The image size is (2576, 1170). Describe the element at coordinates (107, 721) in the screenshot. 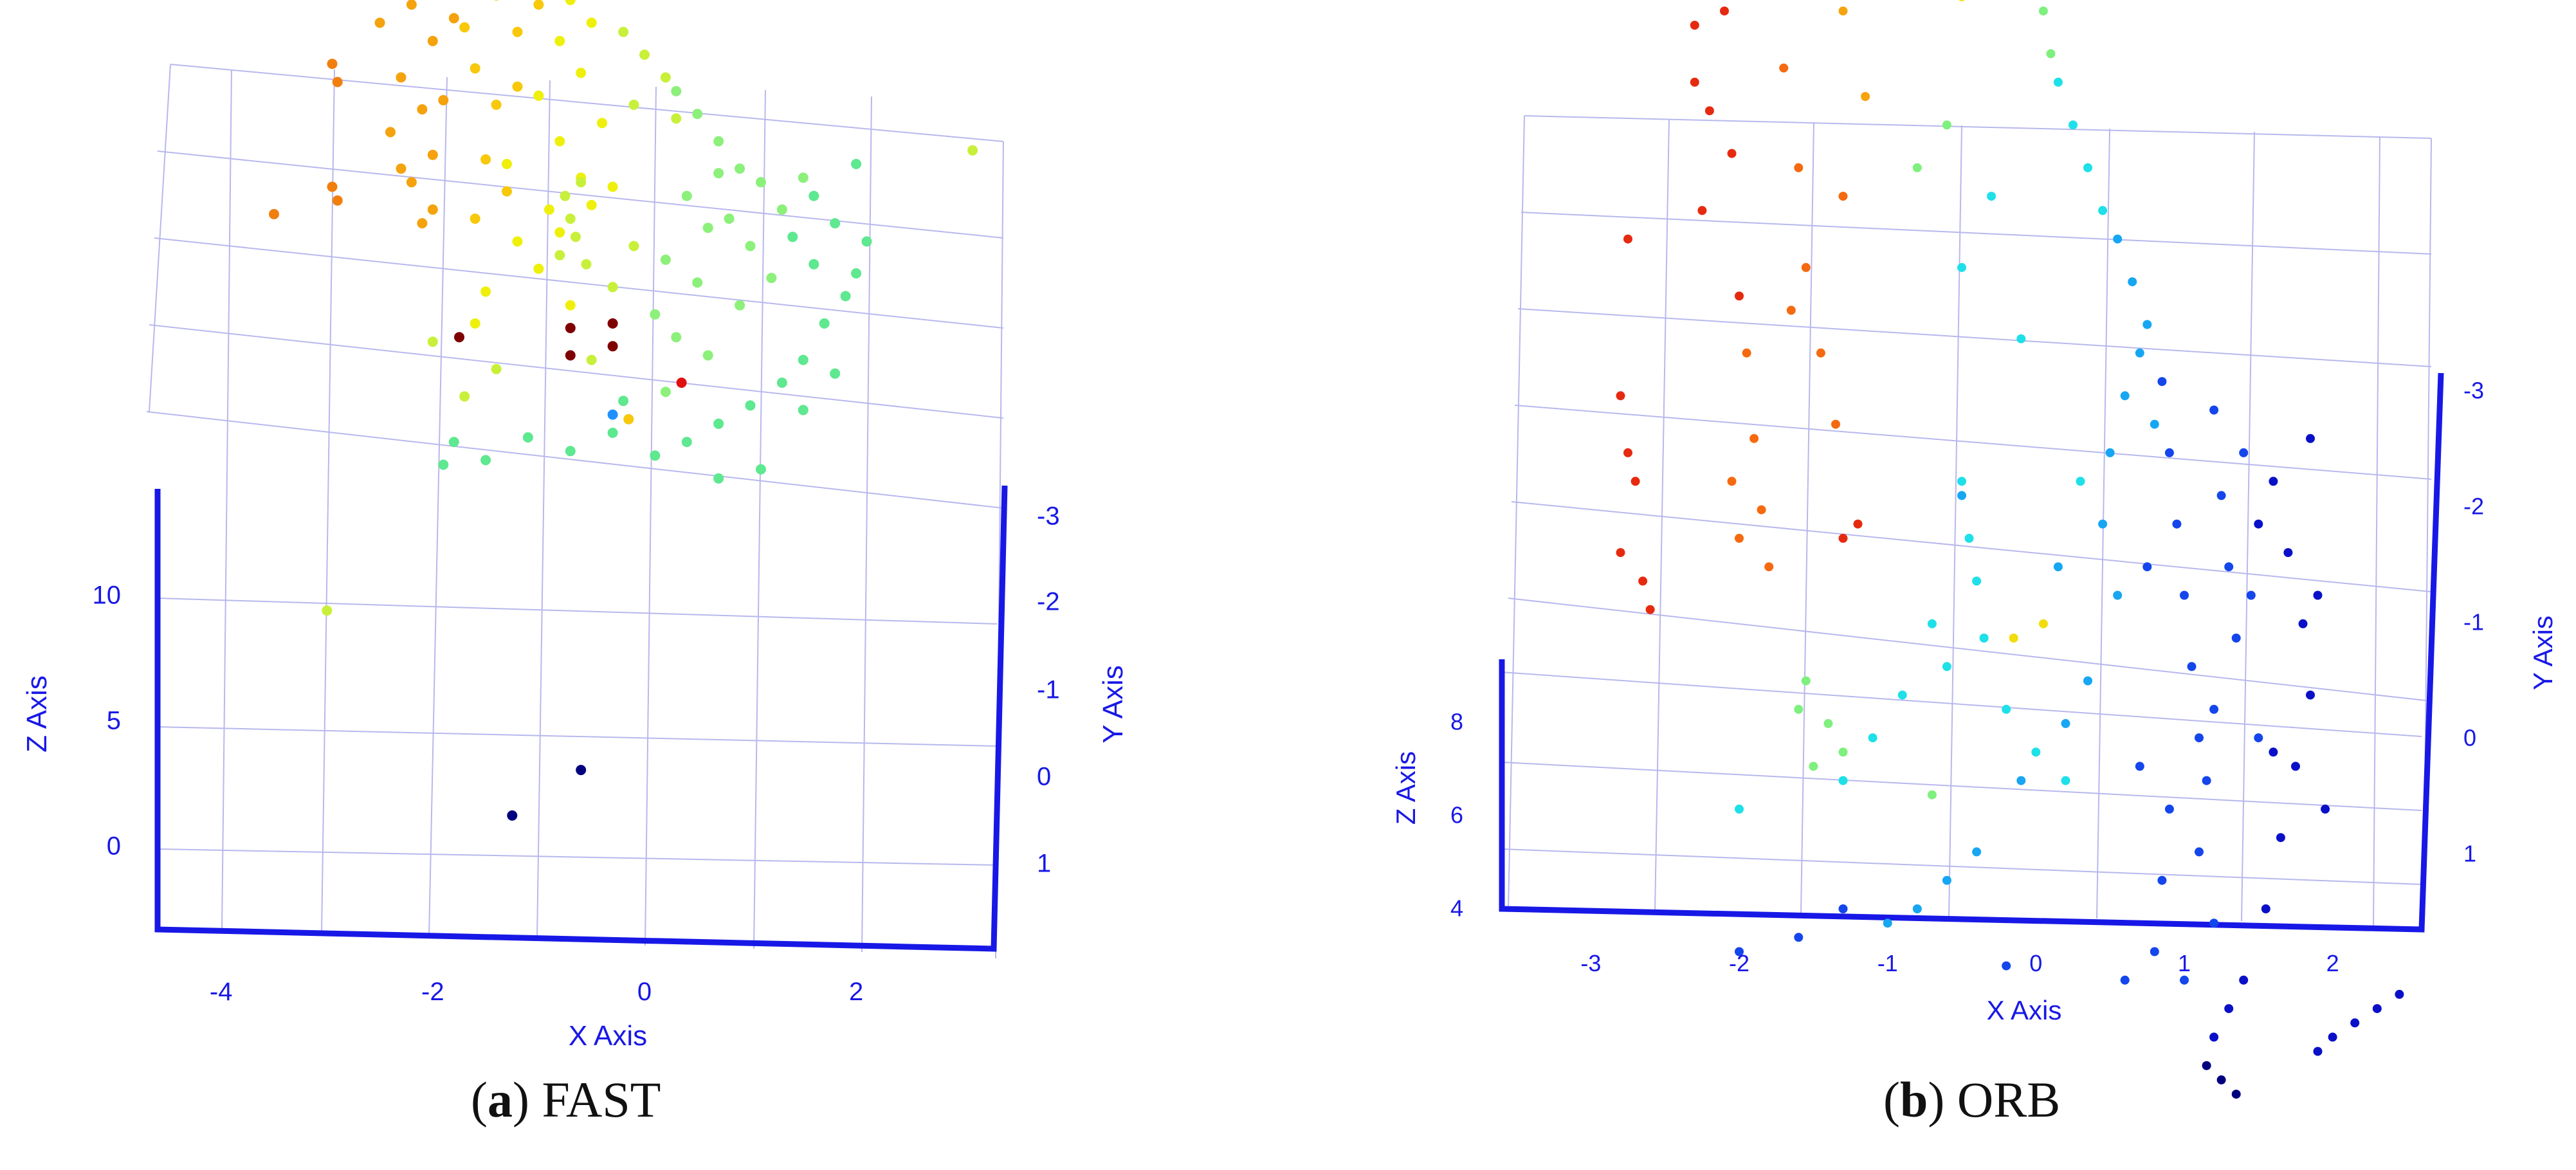

I see `panel-a-z-ticks: 0 5 10` at that location.